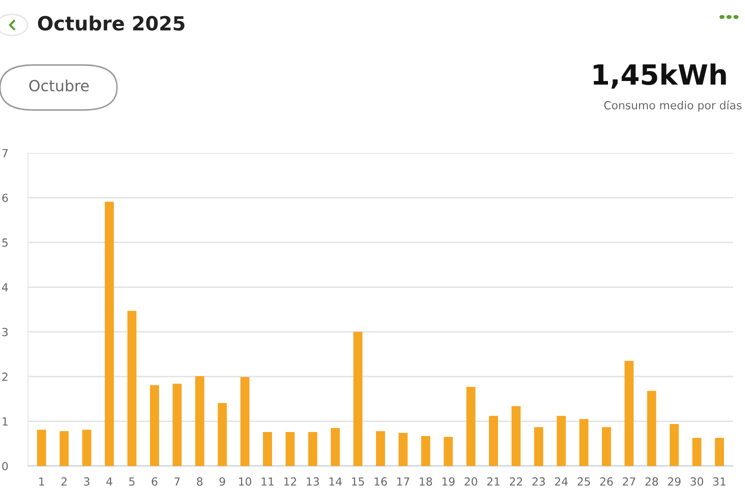 The width and height of the screenshot is (745, 502). I want to click on y-tick-label: 3, so click(5, 332).